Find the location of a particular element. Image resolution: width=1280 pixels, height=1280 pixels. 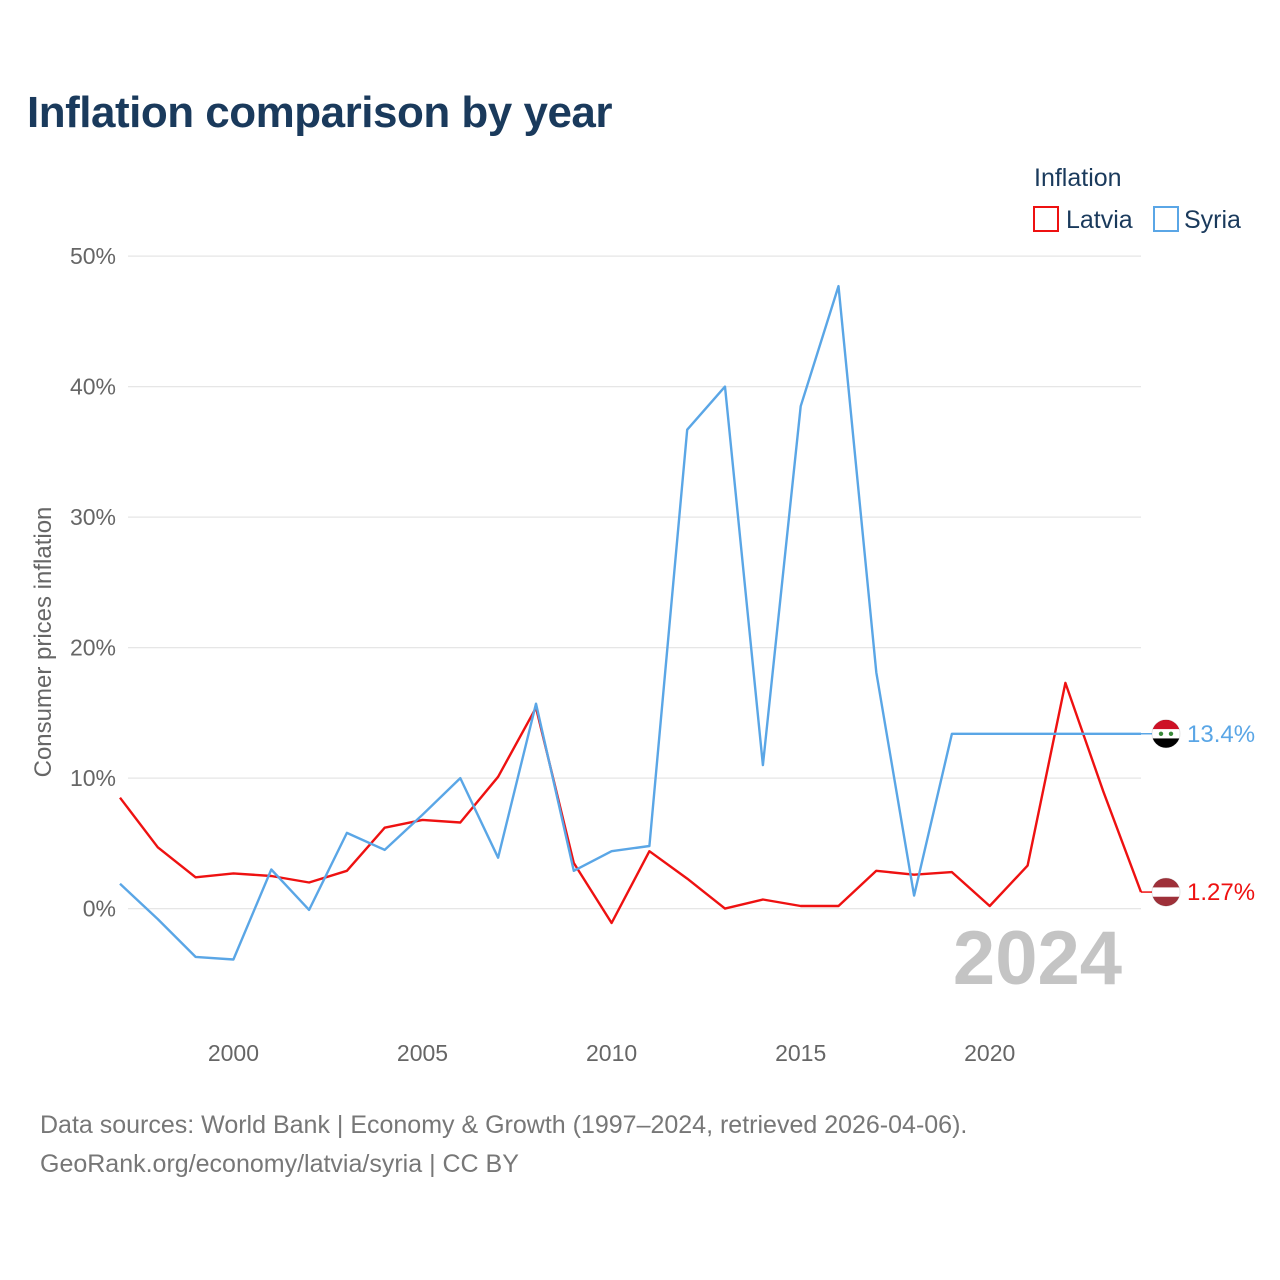

legend-swatch-latvia is located at coordinates (1046, 219).